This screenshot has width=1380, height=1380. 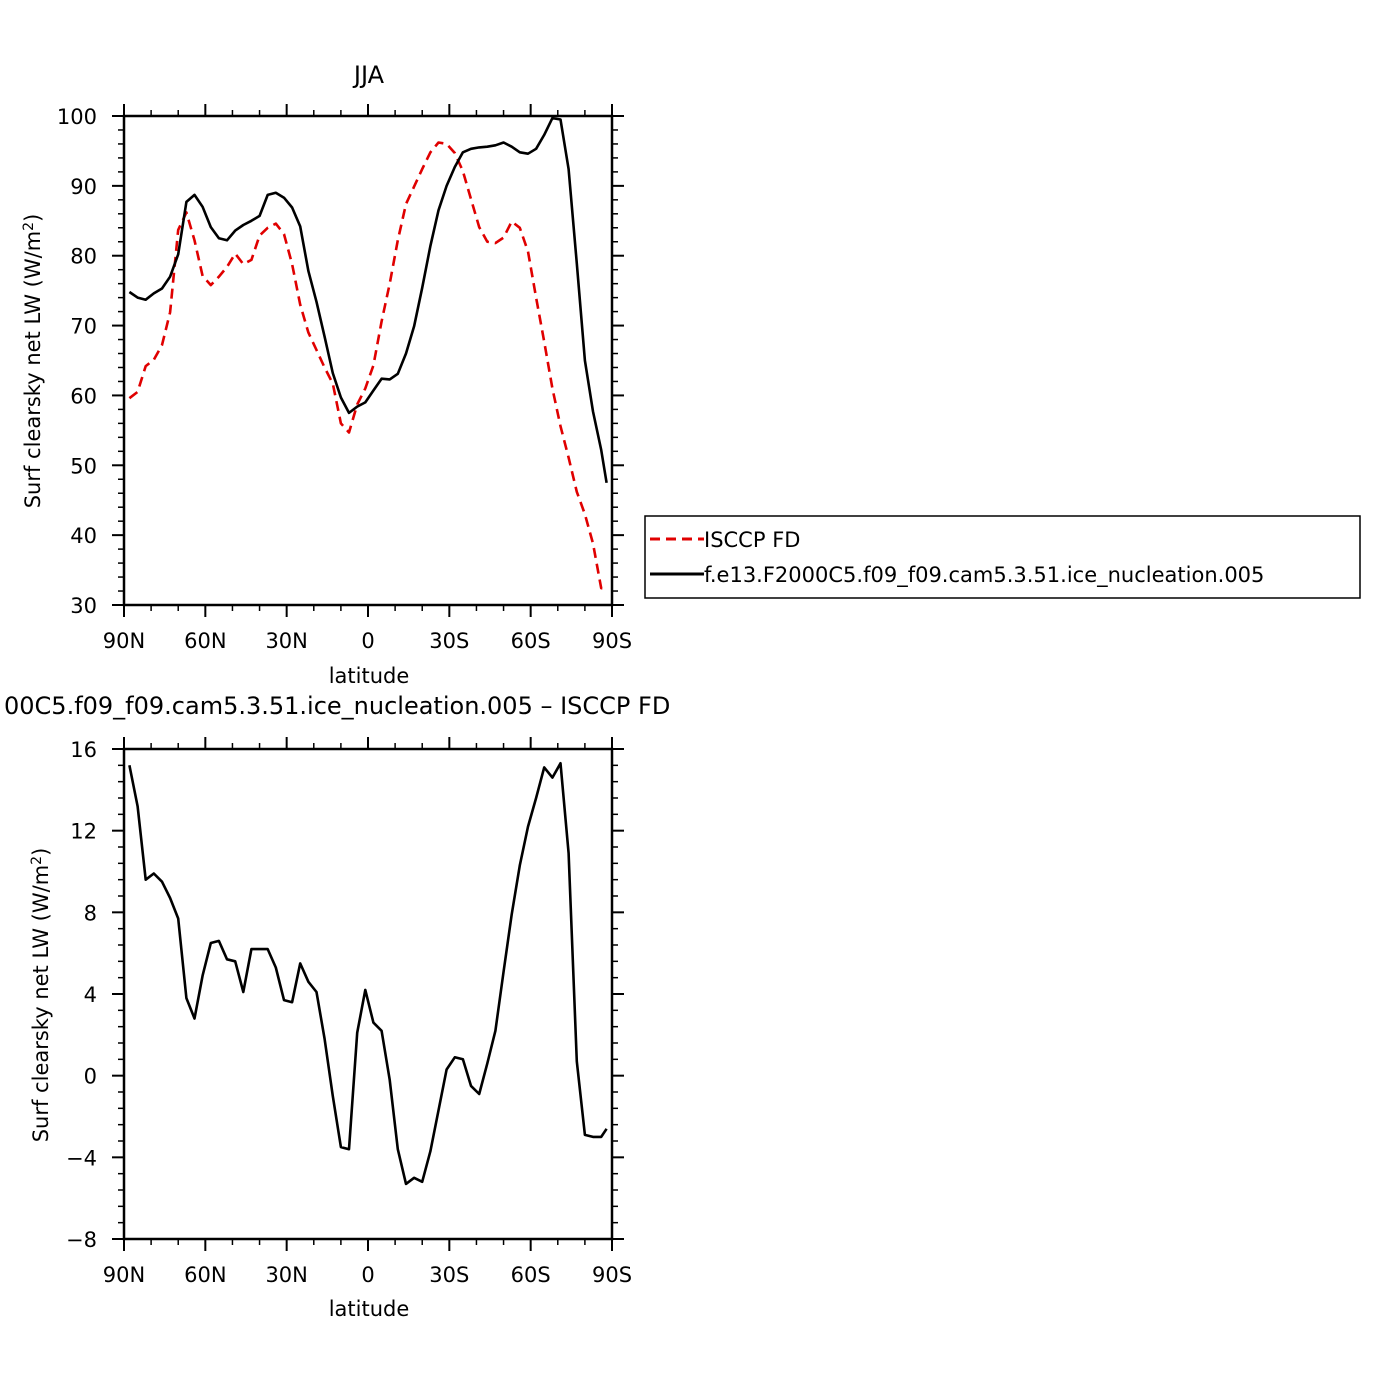 I want to click on chart-title: JJA, so click(x=368, y=75).